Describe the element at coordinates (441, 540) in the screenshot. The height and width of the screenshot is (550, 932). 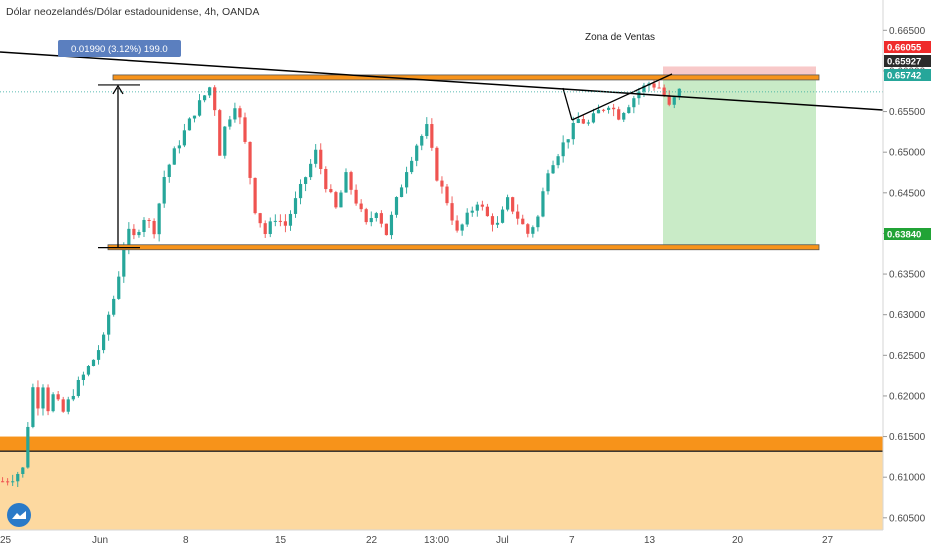
I see `time-axis` at that location.